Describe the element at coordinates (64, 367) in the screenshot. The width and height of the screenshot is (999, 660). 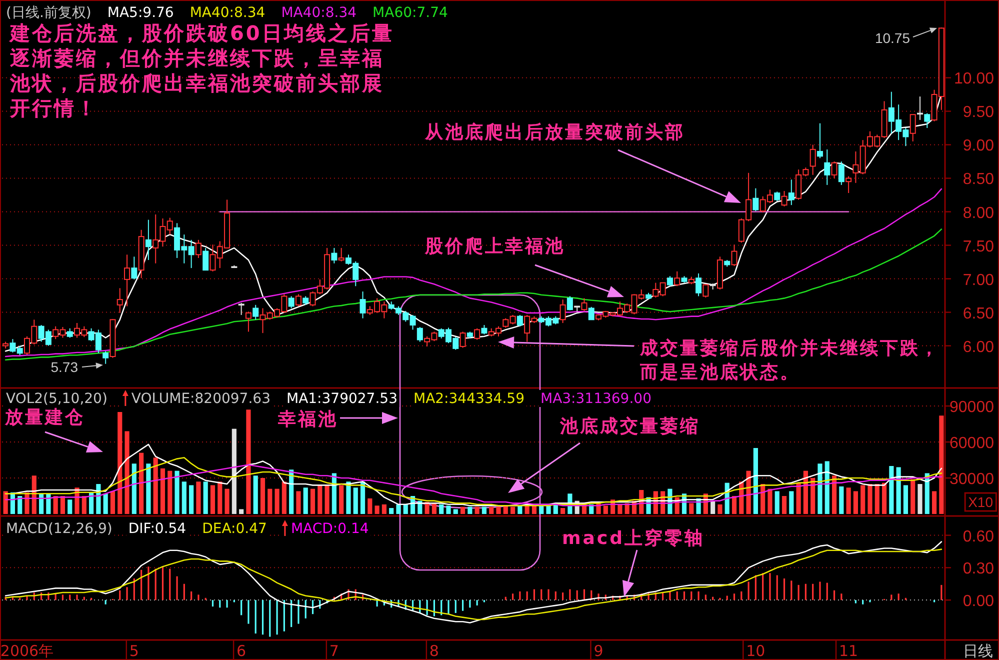
I see `annotation: 5.73` at that location.